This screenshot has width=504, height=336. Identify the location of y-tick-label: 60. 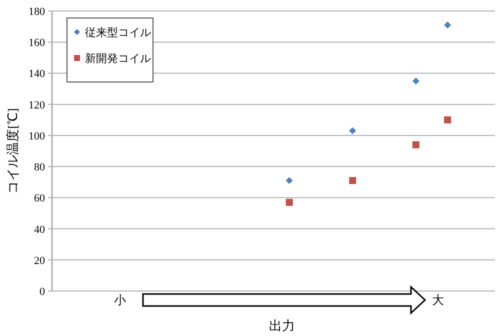
(40, 198).